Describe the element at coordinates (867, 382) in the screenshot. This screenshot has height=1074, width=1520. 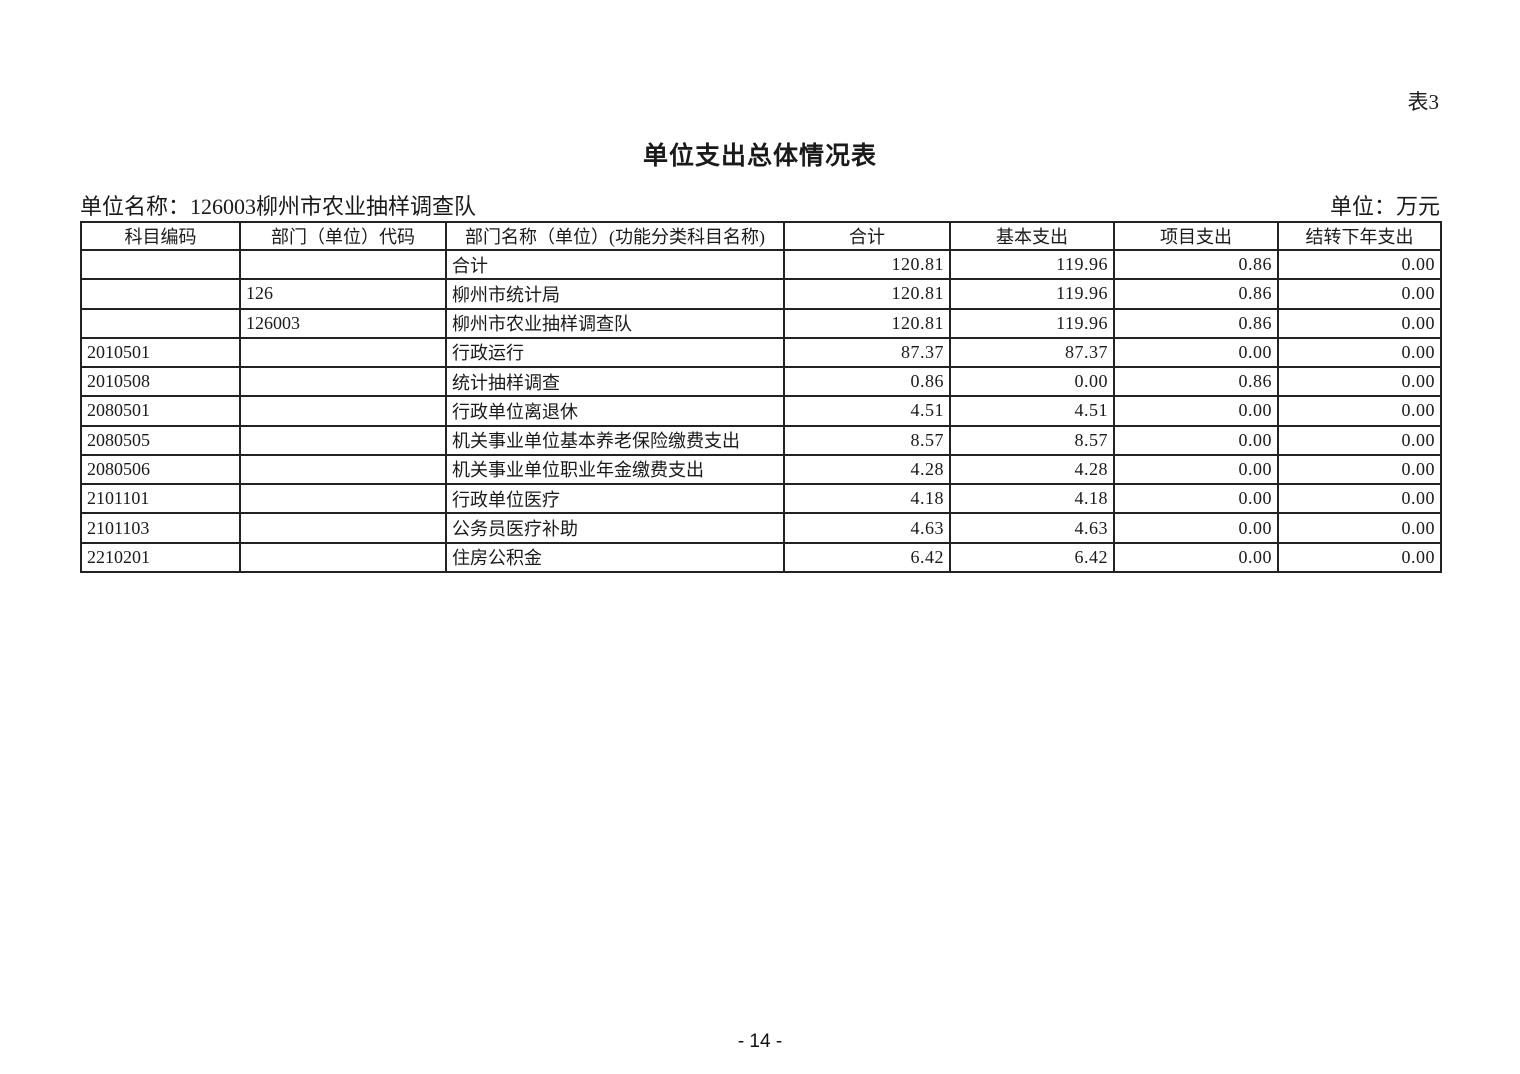
I see `cell-total: 0.86` at that location.